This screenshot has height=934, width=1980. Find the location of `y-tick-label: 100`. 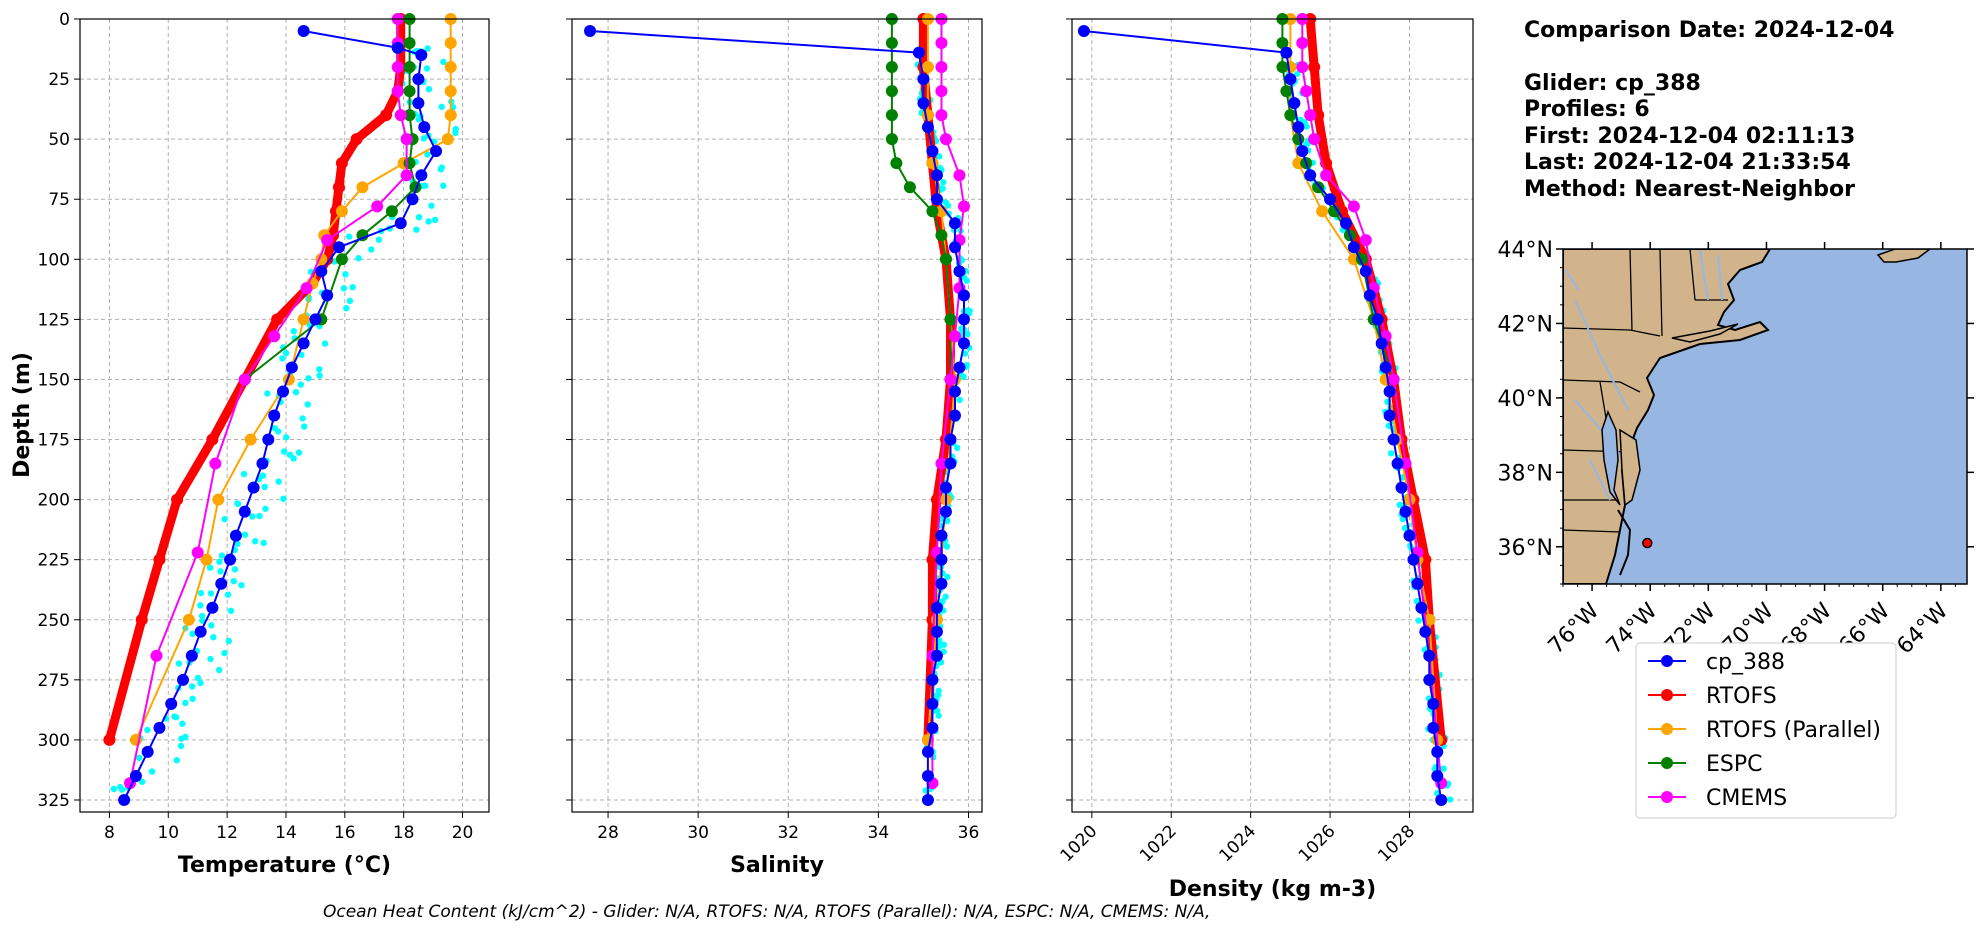

y-tick-label: 100 is located at coordinates (54, 260).